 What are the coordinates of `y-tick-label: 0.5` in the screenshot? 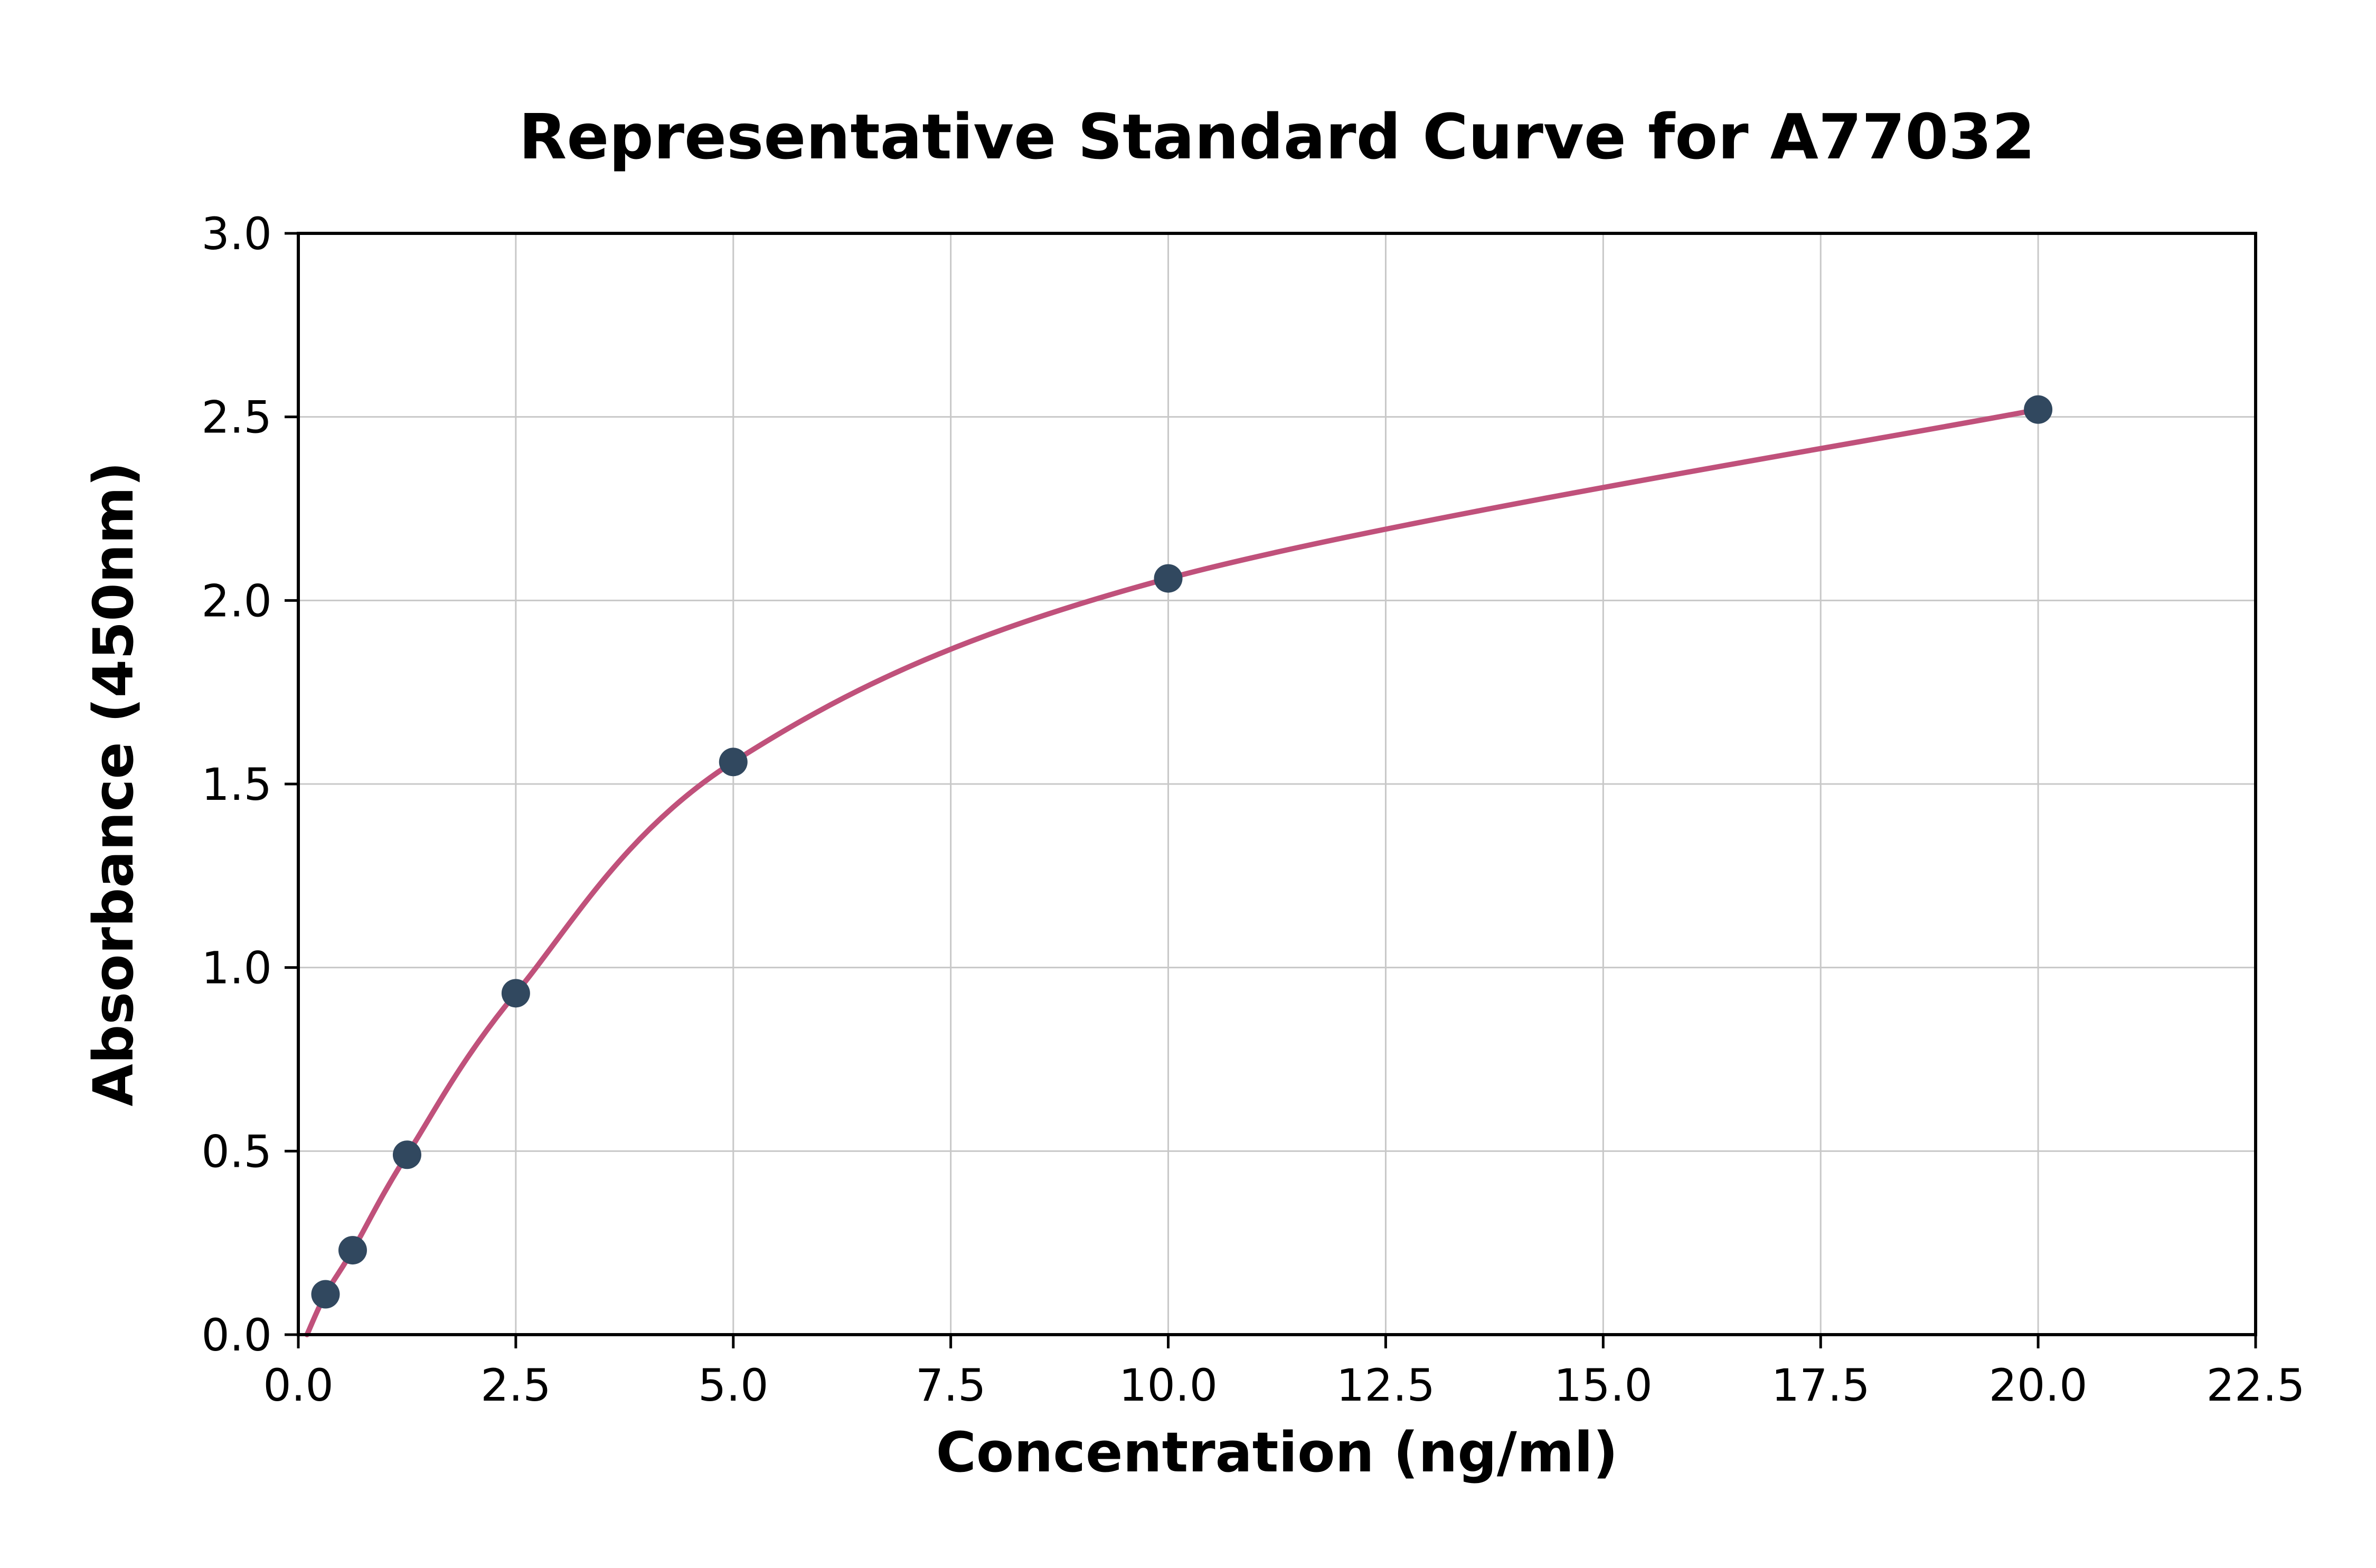 It's located at (237, 1151).